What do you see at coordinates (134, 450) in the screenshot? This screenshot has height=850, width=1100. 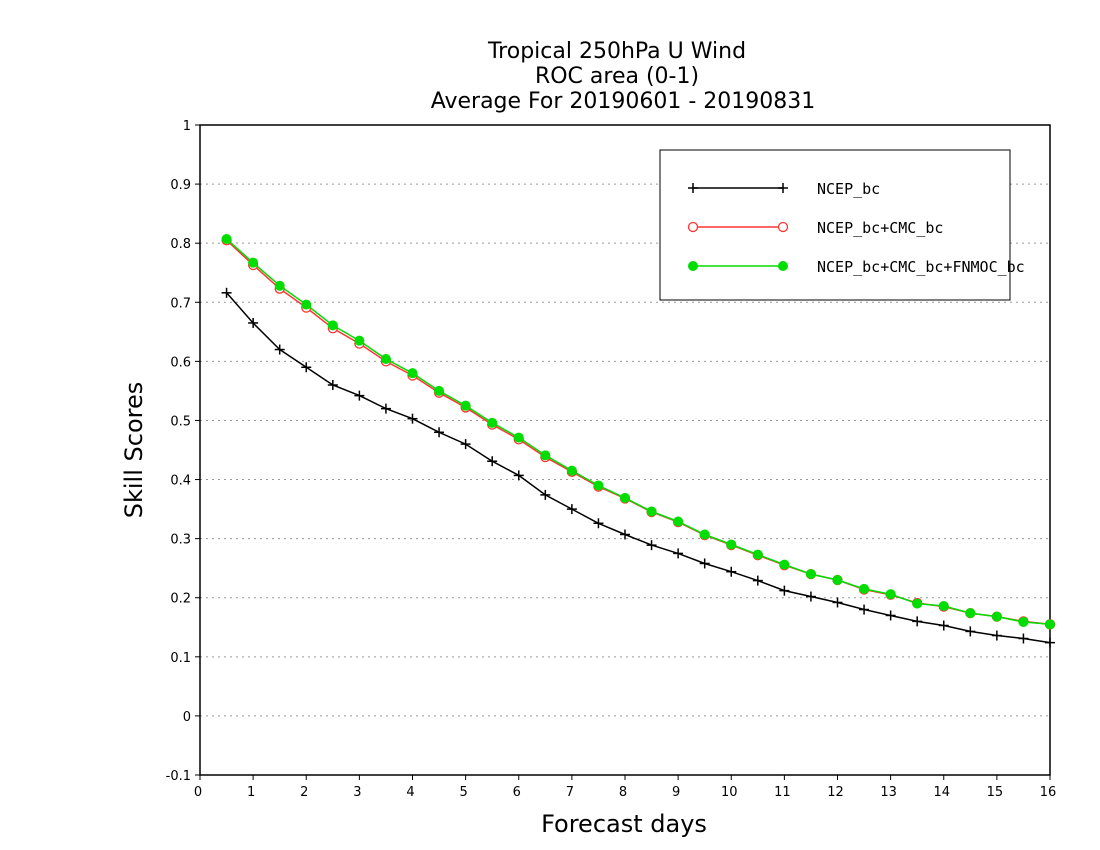 I see `y-axis-label: Skill Scores` at bounding box center [134, 450].